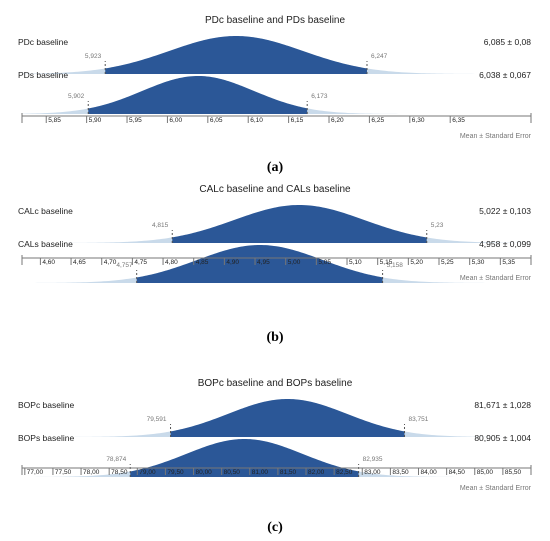 This screenshot has width=550, height=541. Describe the element at coordinates (76, 96) in the screenshot. I see `lower-bound-label: 5,902` at that location.